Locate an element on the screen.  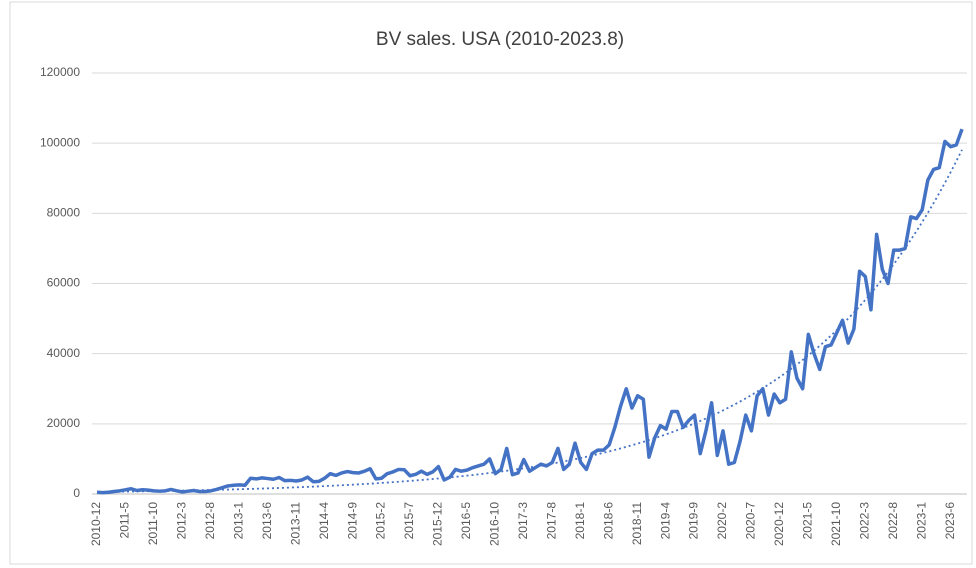
x-tick-label: 2021-5 is located at coordinates (808, 521).